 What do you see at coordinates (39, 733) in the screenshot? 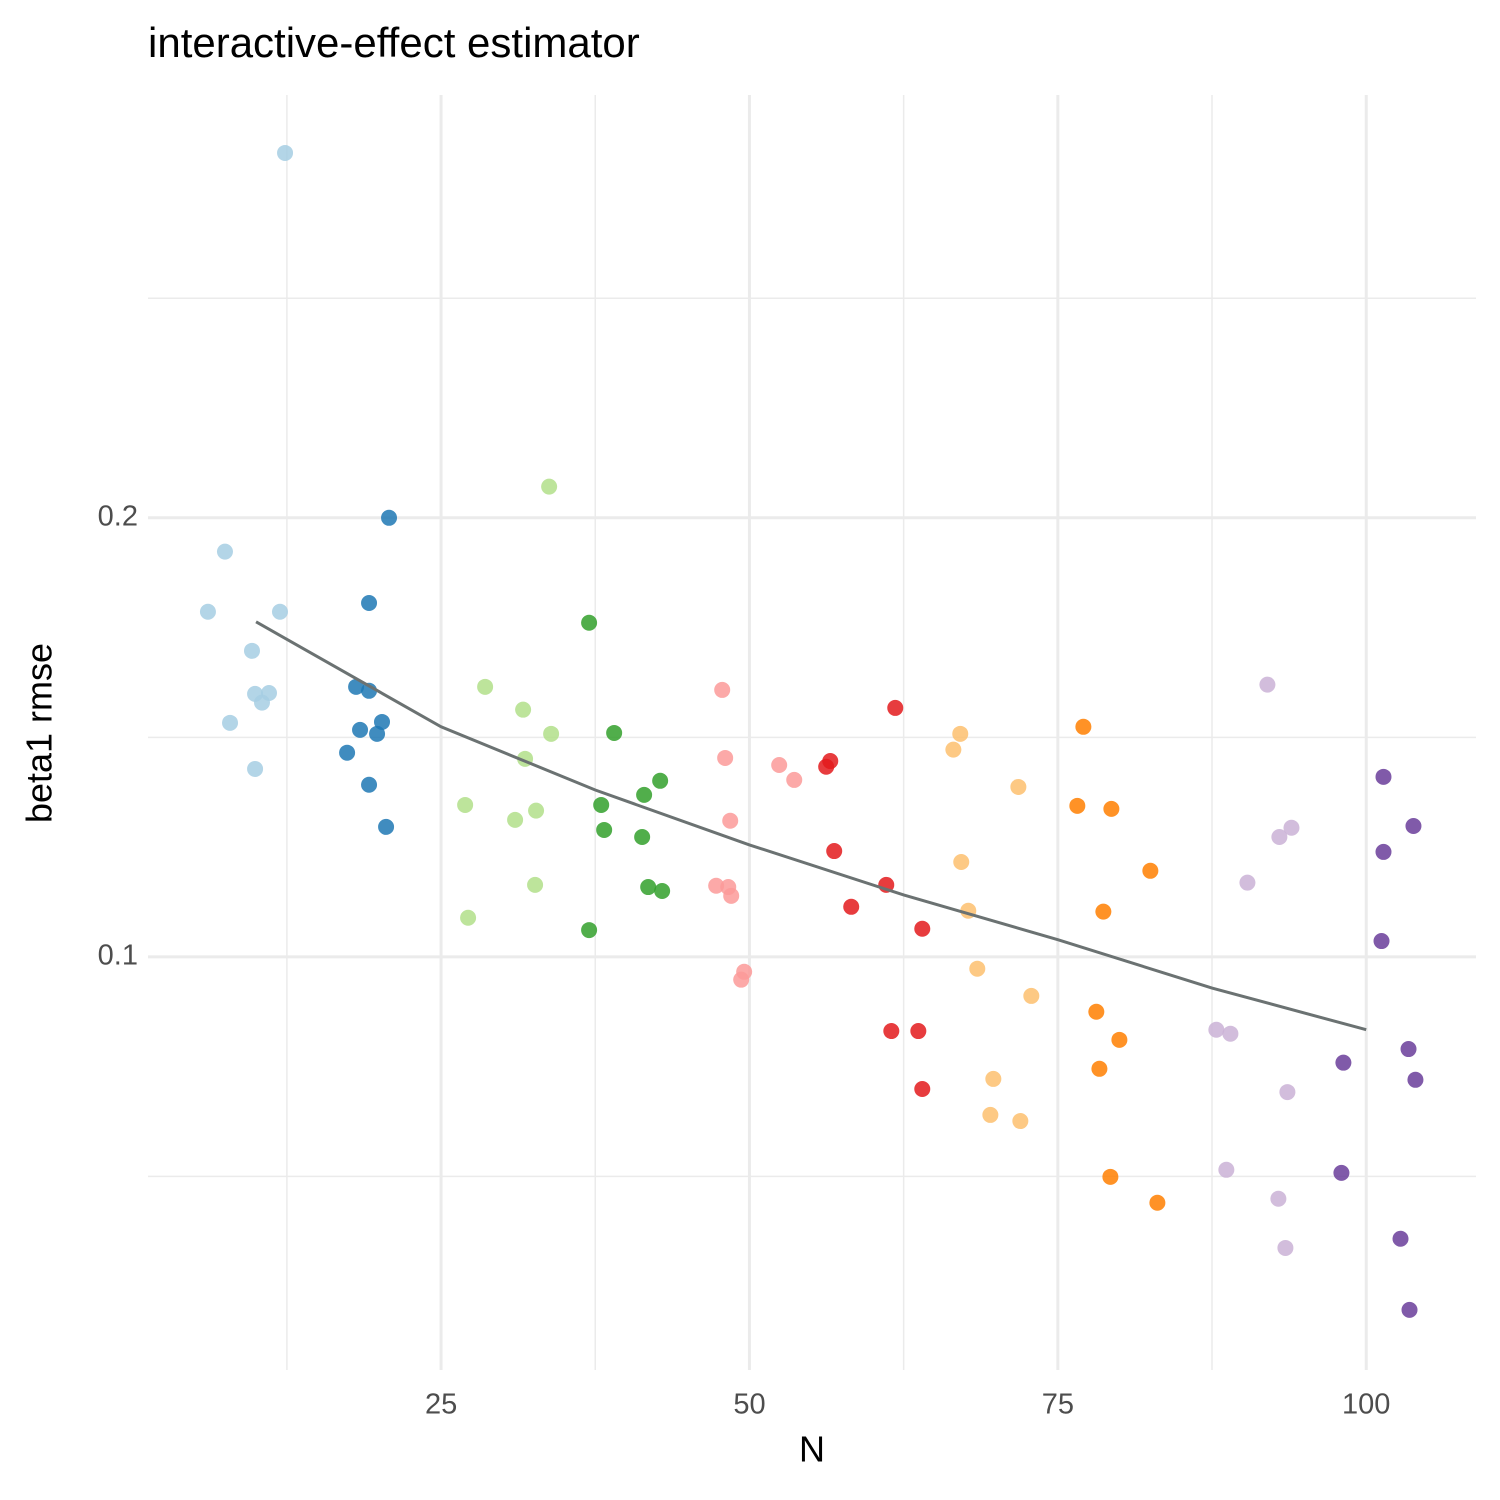
I see `y-axis-title: beta1 rmse` at bounding box center [39, 733].